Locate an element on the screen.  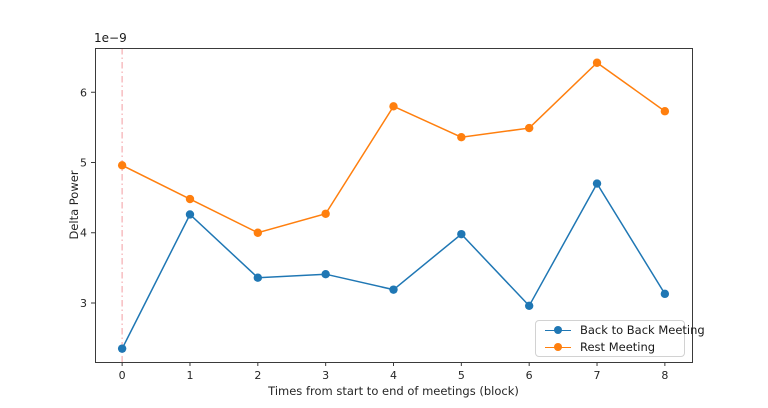
legend-item-rest: Rest Meeting is located at coordinates (614, 347).